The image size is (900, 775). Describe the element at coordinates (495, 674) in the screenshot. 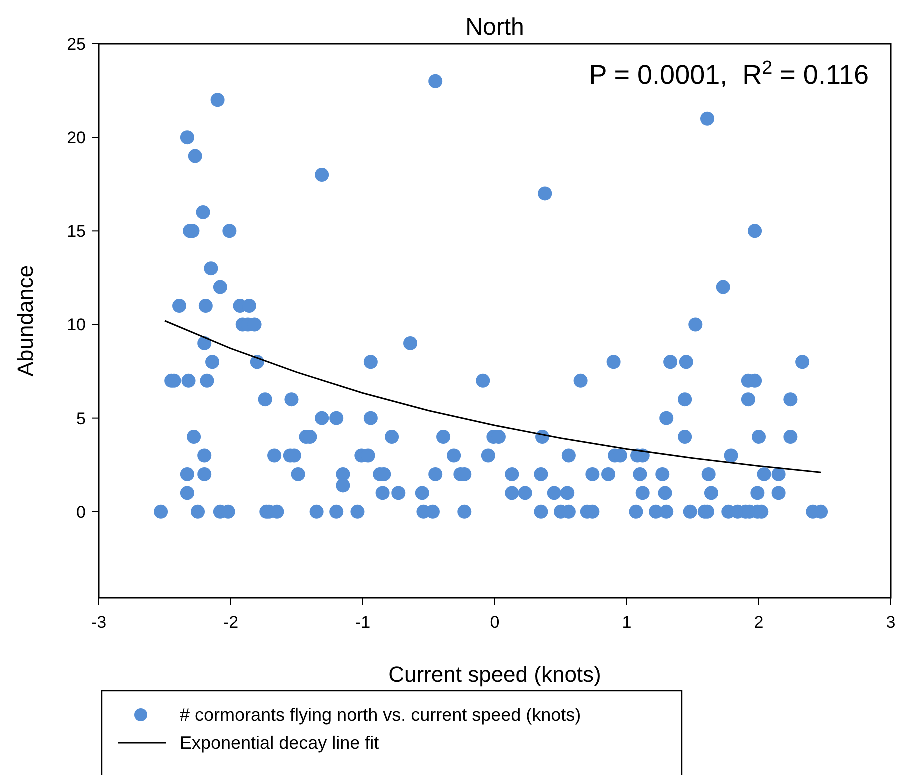

I see `x-axis-title: Current speed (knots)` at that location.